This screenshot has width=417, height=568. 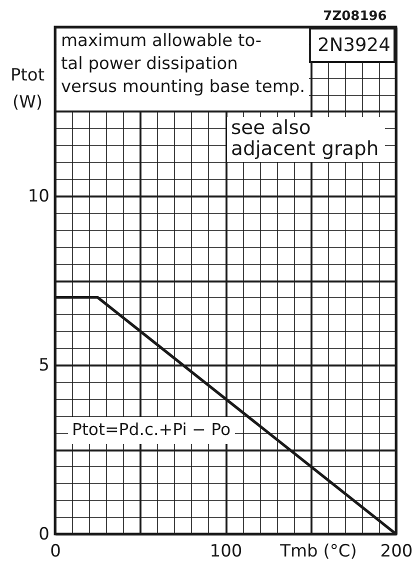 I want to click on x-tick-label: 100, so click(x=226, y=552).